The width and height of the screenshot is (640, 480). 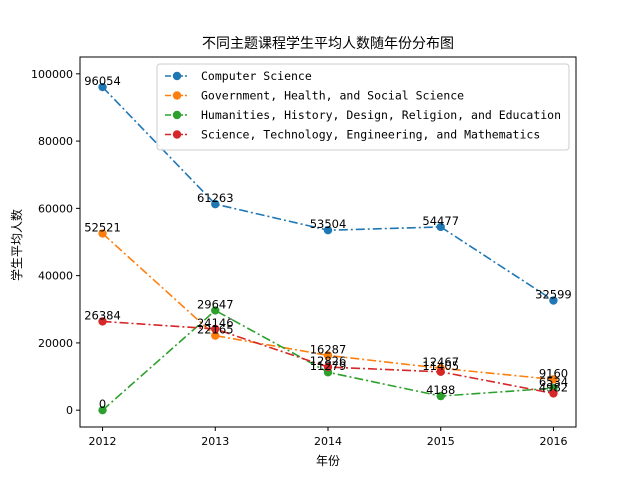 I want to click on data-label: 29647, so click(x=215, y=304).